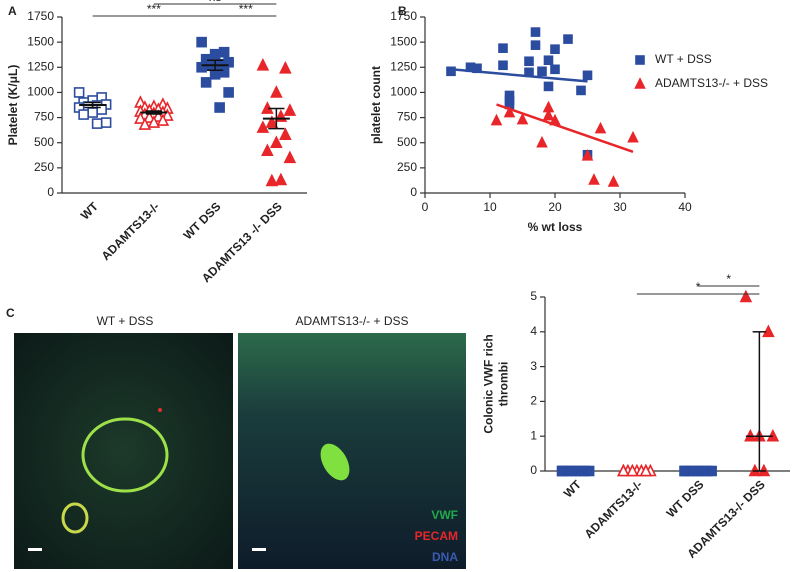 The height and width of the screenshot is (572, 800). I want to click on y-tick-label: 1, so click(533, 435).